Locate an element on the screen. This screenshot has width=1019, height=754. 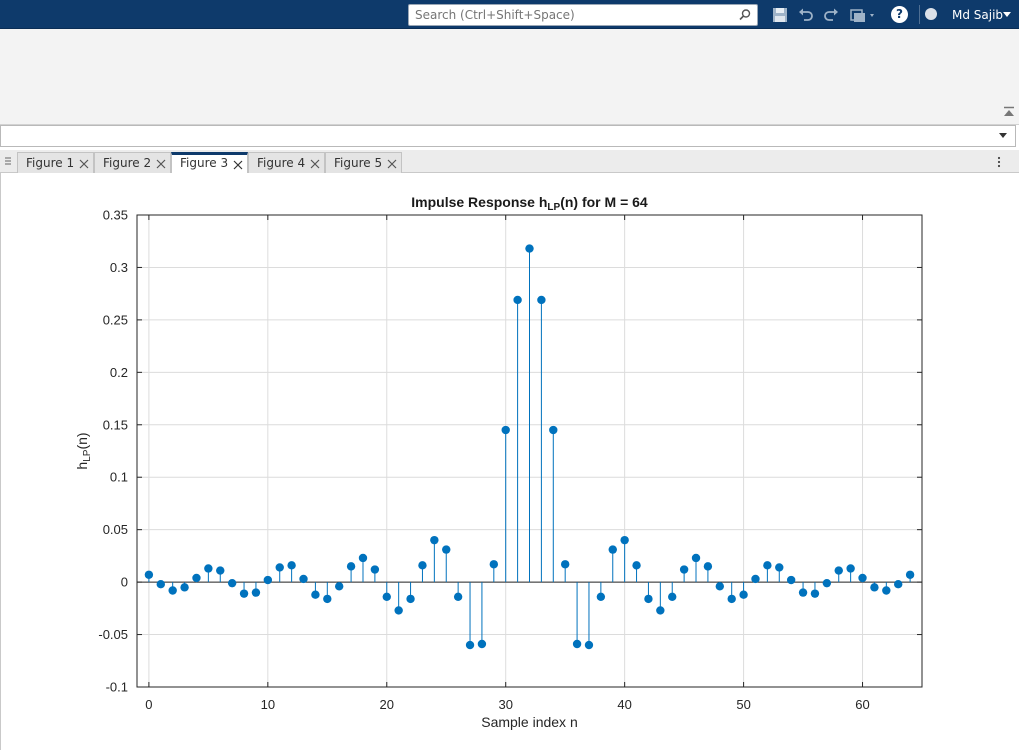
tab-figure-4: Figure 4 is located at coordinates (286, 162).